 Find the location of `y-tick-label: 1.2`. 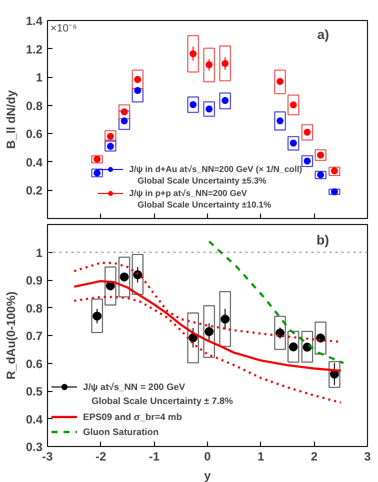

y-tick-label: 1.2 is located at coordinates (34, 49).